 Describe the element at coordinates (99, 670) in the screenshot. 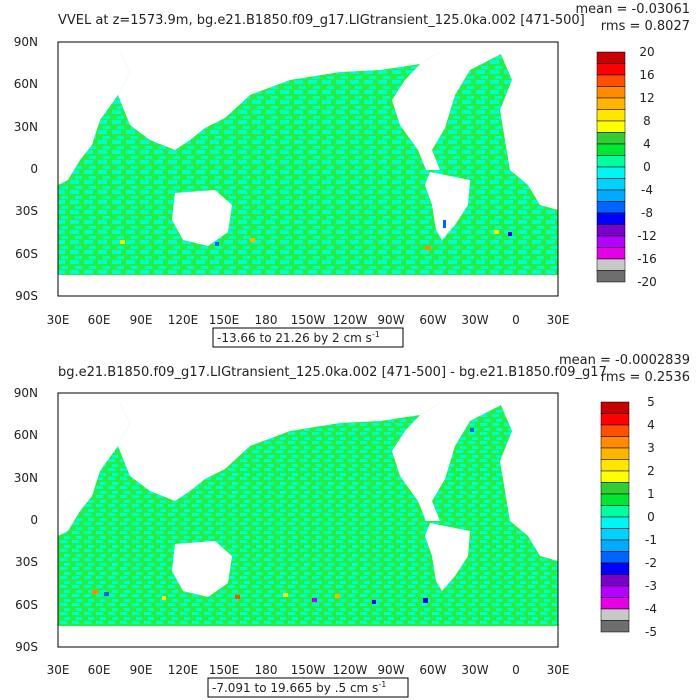

I see `panel-2-xtick-60e: 60E` at that location.